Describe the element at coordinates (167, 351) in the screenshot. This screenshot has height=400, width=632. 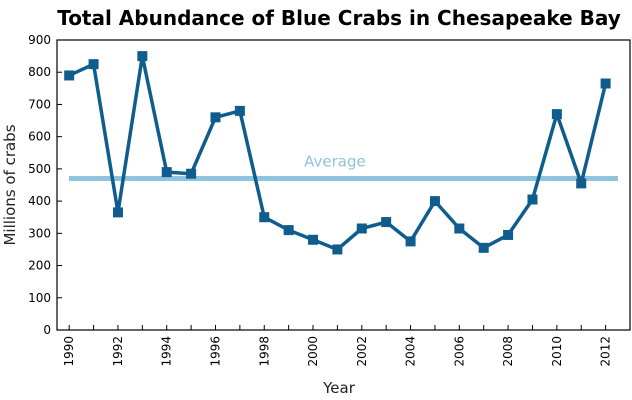
I see `x-tick-label: 1994` at that location.